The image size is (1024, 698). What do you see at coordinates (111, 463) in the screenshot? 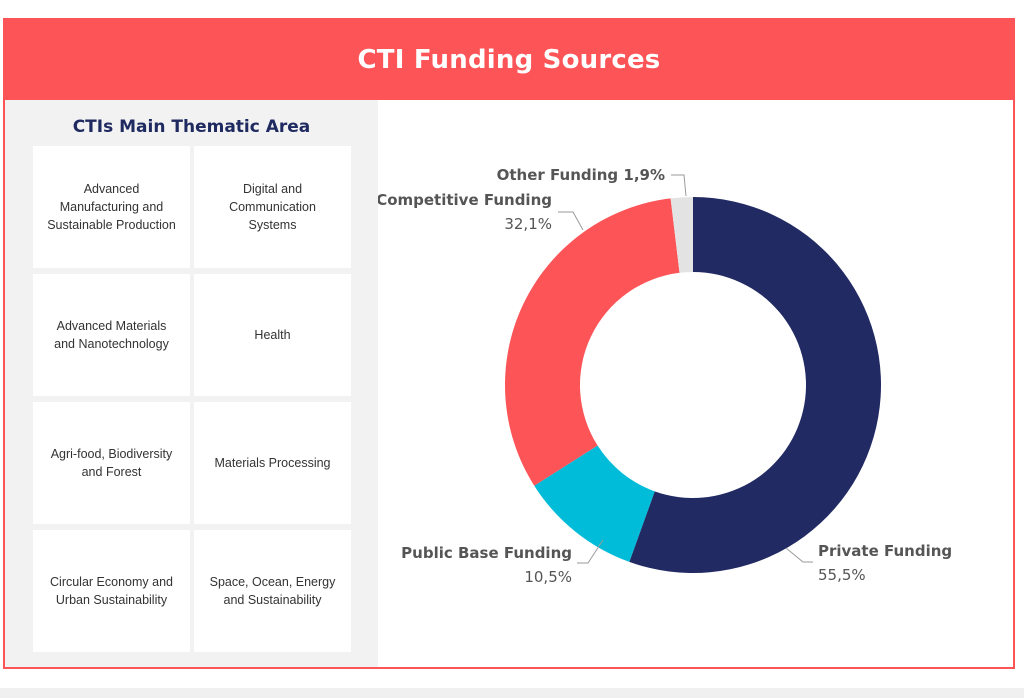
I see `thematic-area-item: Agri-food, Biodiversity and Forest` at bounding box center [111, 463].